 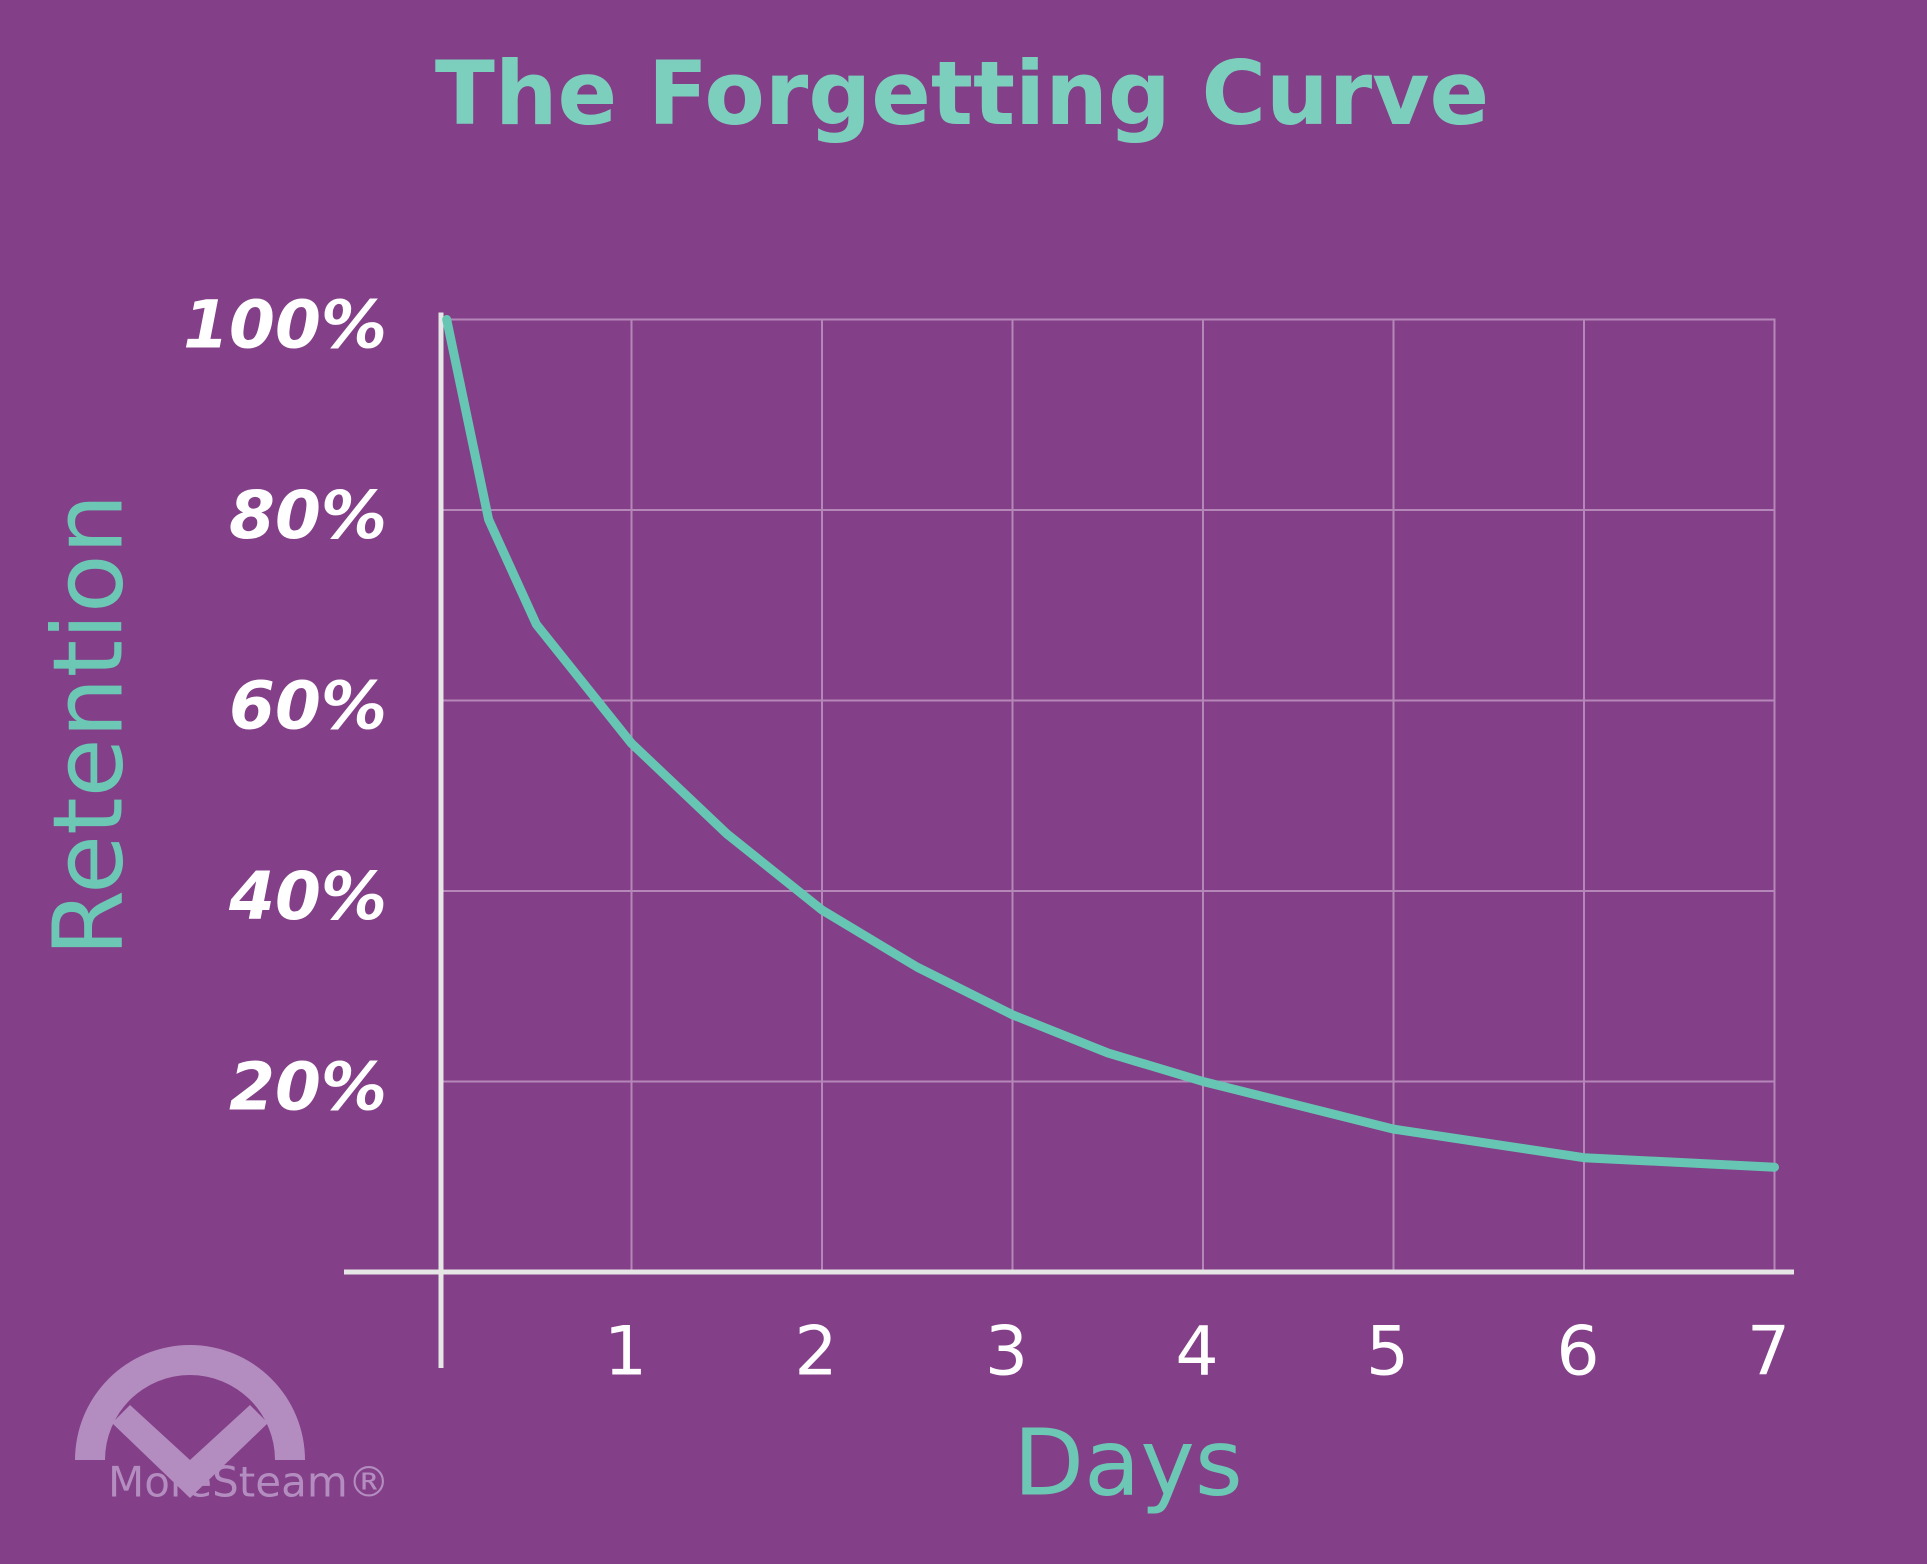 What do you see at coordinates (307, 896) in the screenshot?
I see `y-tick-label: 40%` at bounding box center [307, 896].